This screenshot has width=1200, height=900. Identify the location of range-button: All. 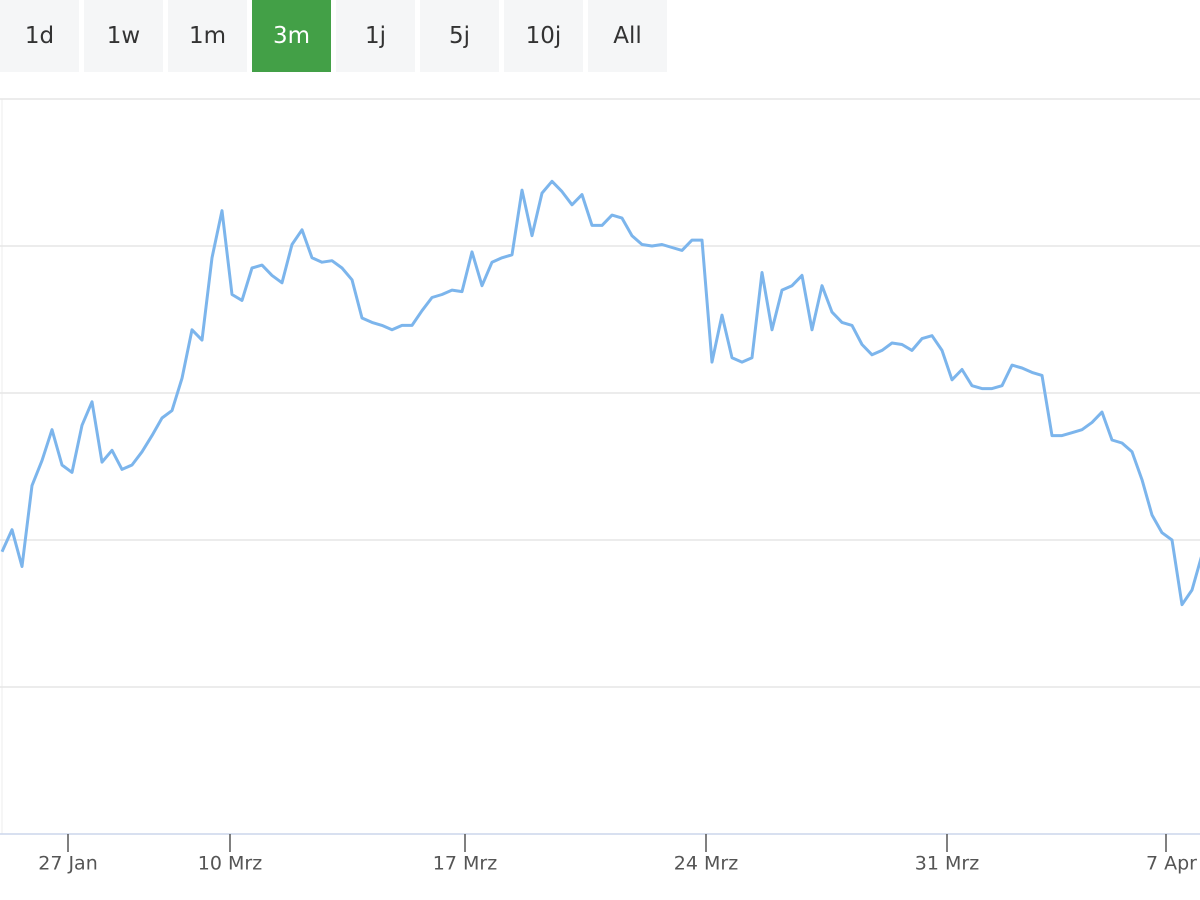
(627, 36).